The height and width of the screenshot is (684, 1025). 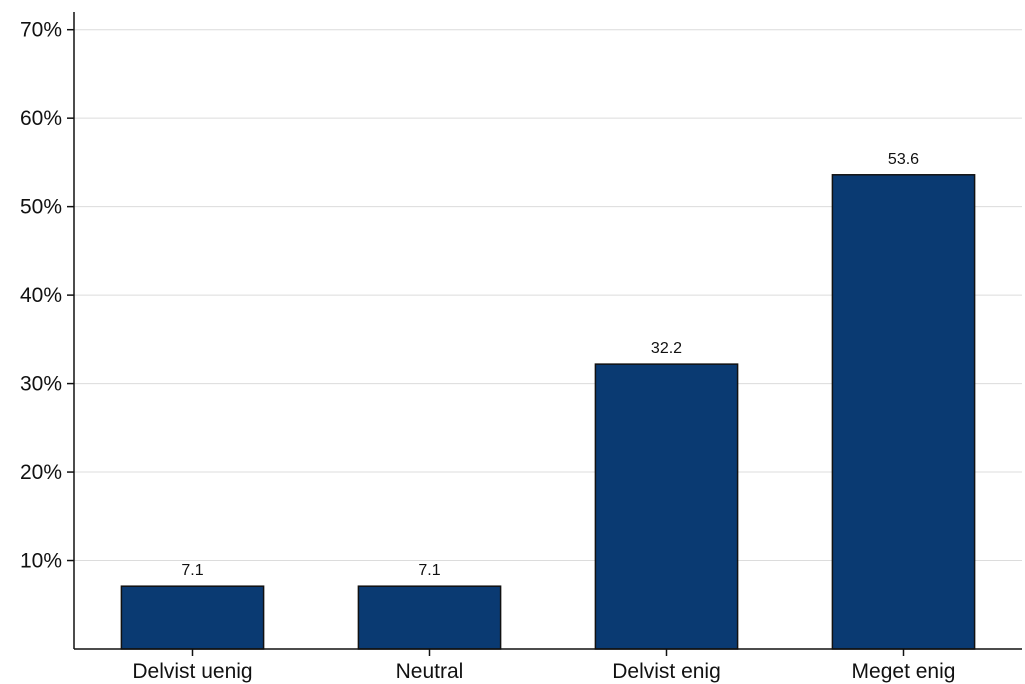 I want to click on y-tick-label: 10%, so click(x=41, y=561).